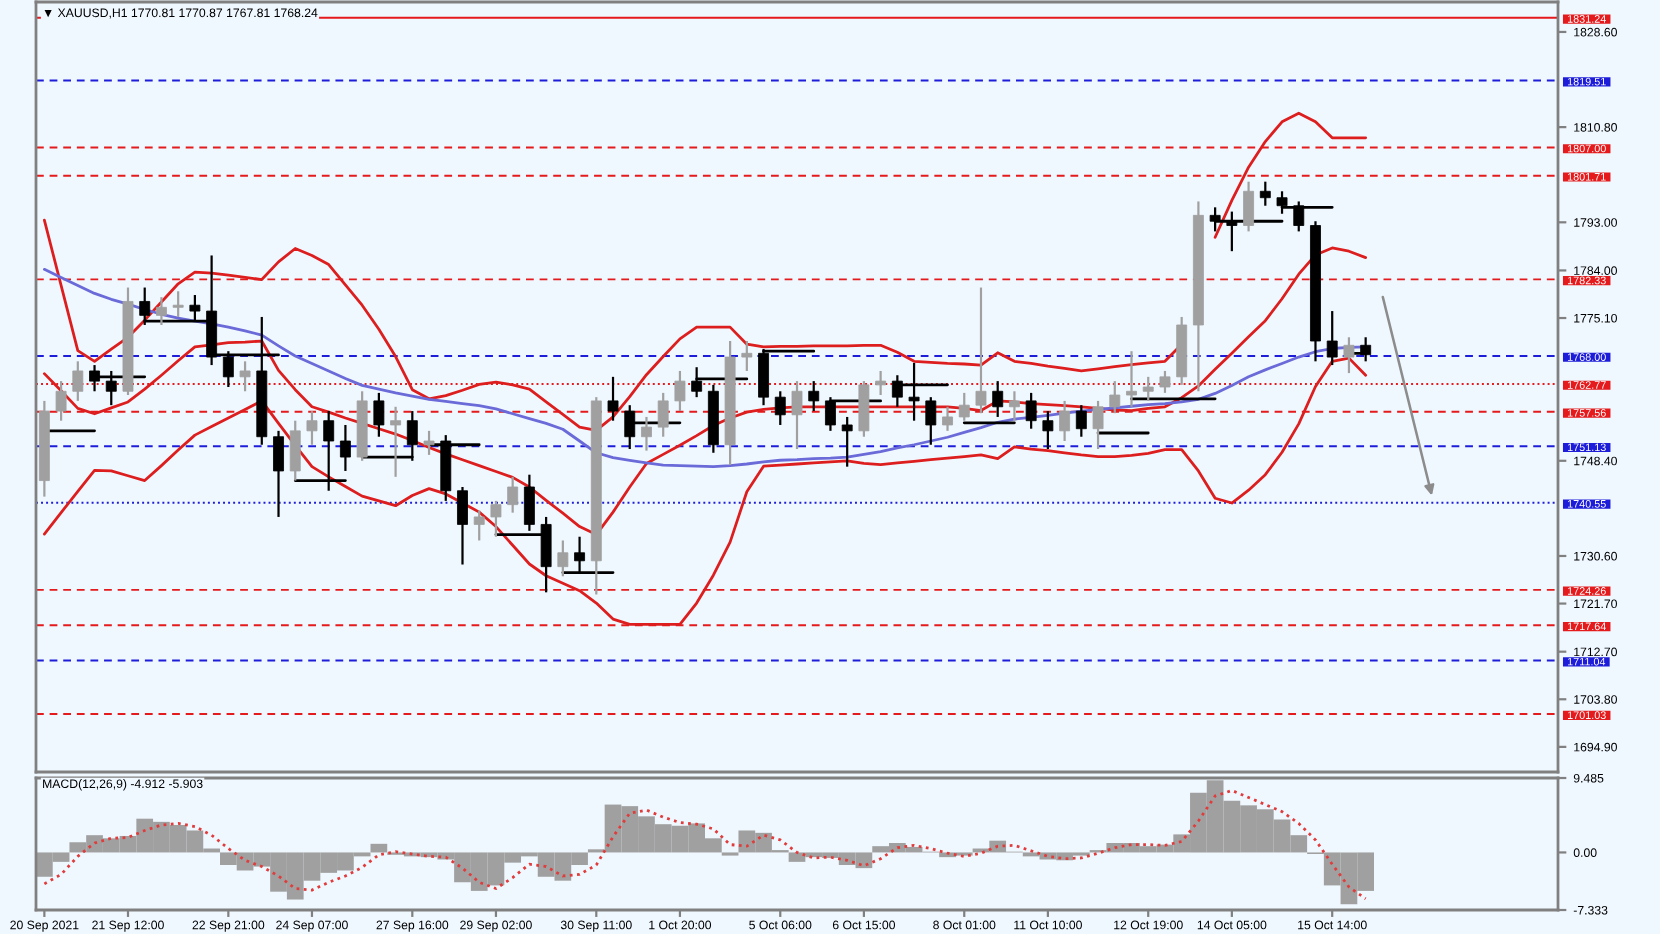  What do you see at coordinates (705, 845) in the screenshot?
I see `line-series` at bounding box center [705, 845].